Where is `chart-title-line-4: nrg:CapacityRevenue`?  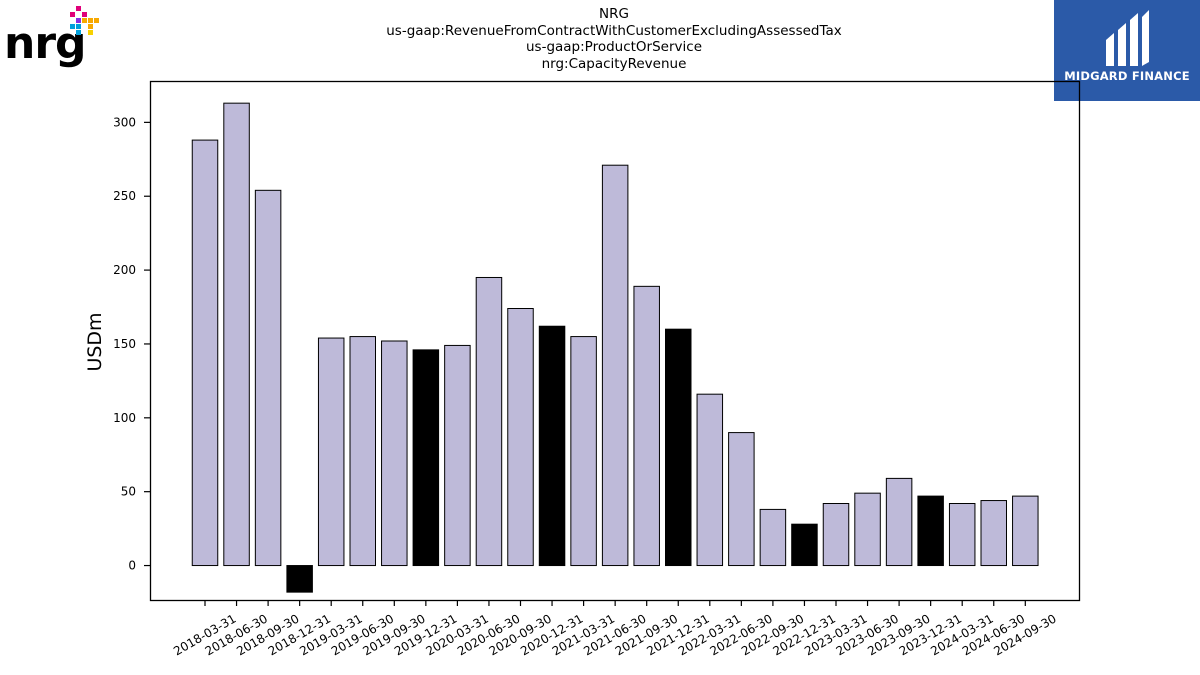
chart-title-line-4: nrg:CapacityRevenue is located at coordinates (614, 63).